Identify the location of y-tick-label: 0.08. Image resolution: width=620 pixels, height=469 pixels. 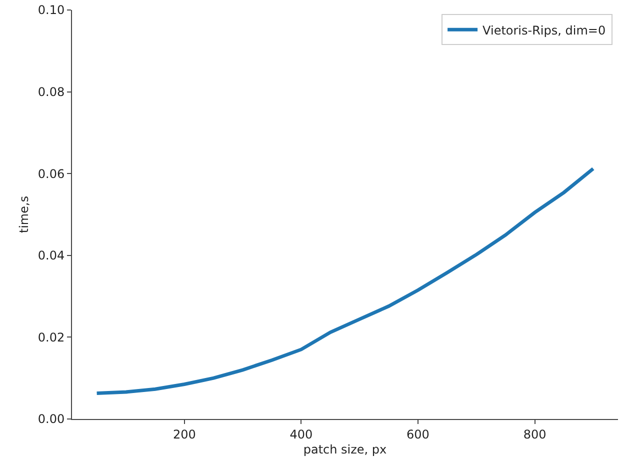
(51, 92).